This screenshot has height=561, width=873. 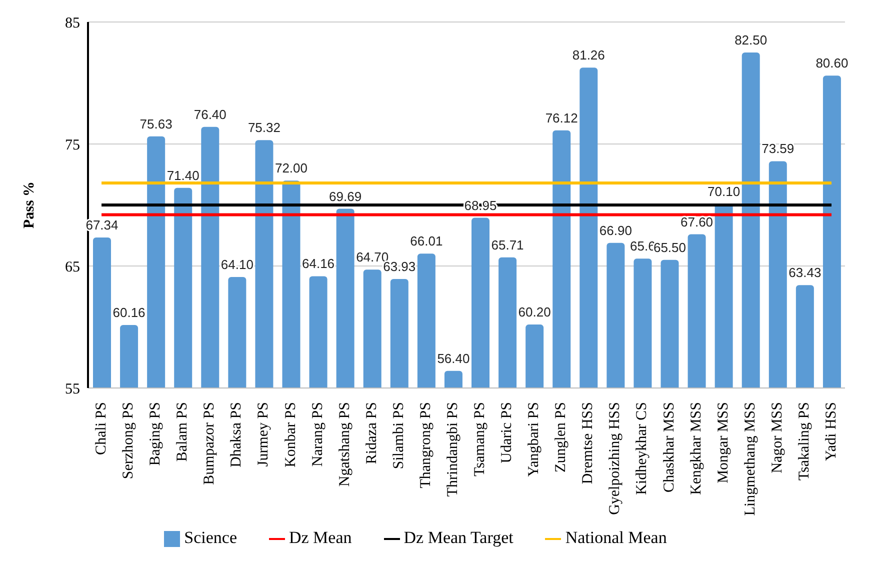 What do you see at coordinates (832, 63) in the screenshot?
I see `data-label: 80.60` at bounding box center [832, 63].